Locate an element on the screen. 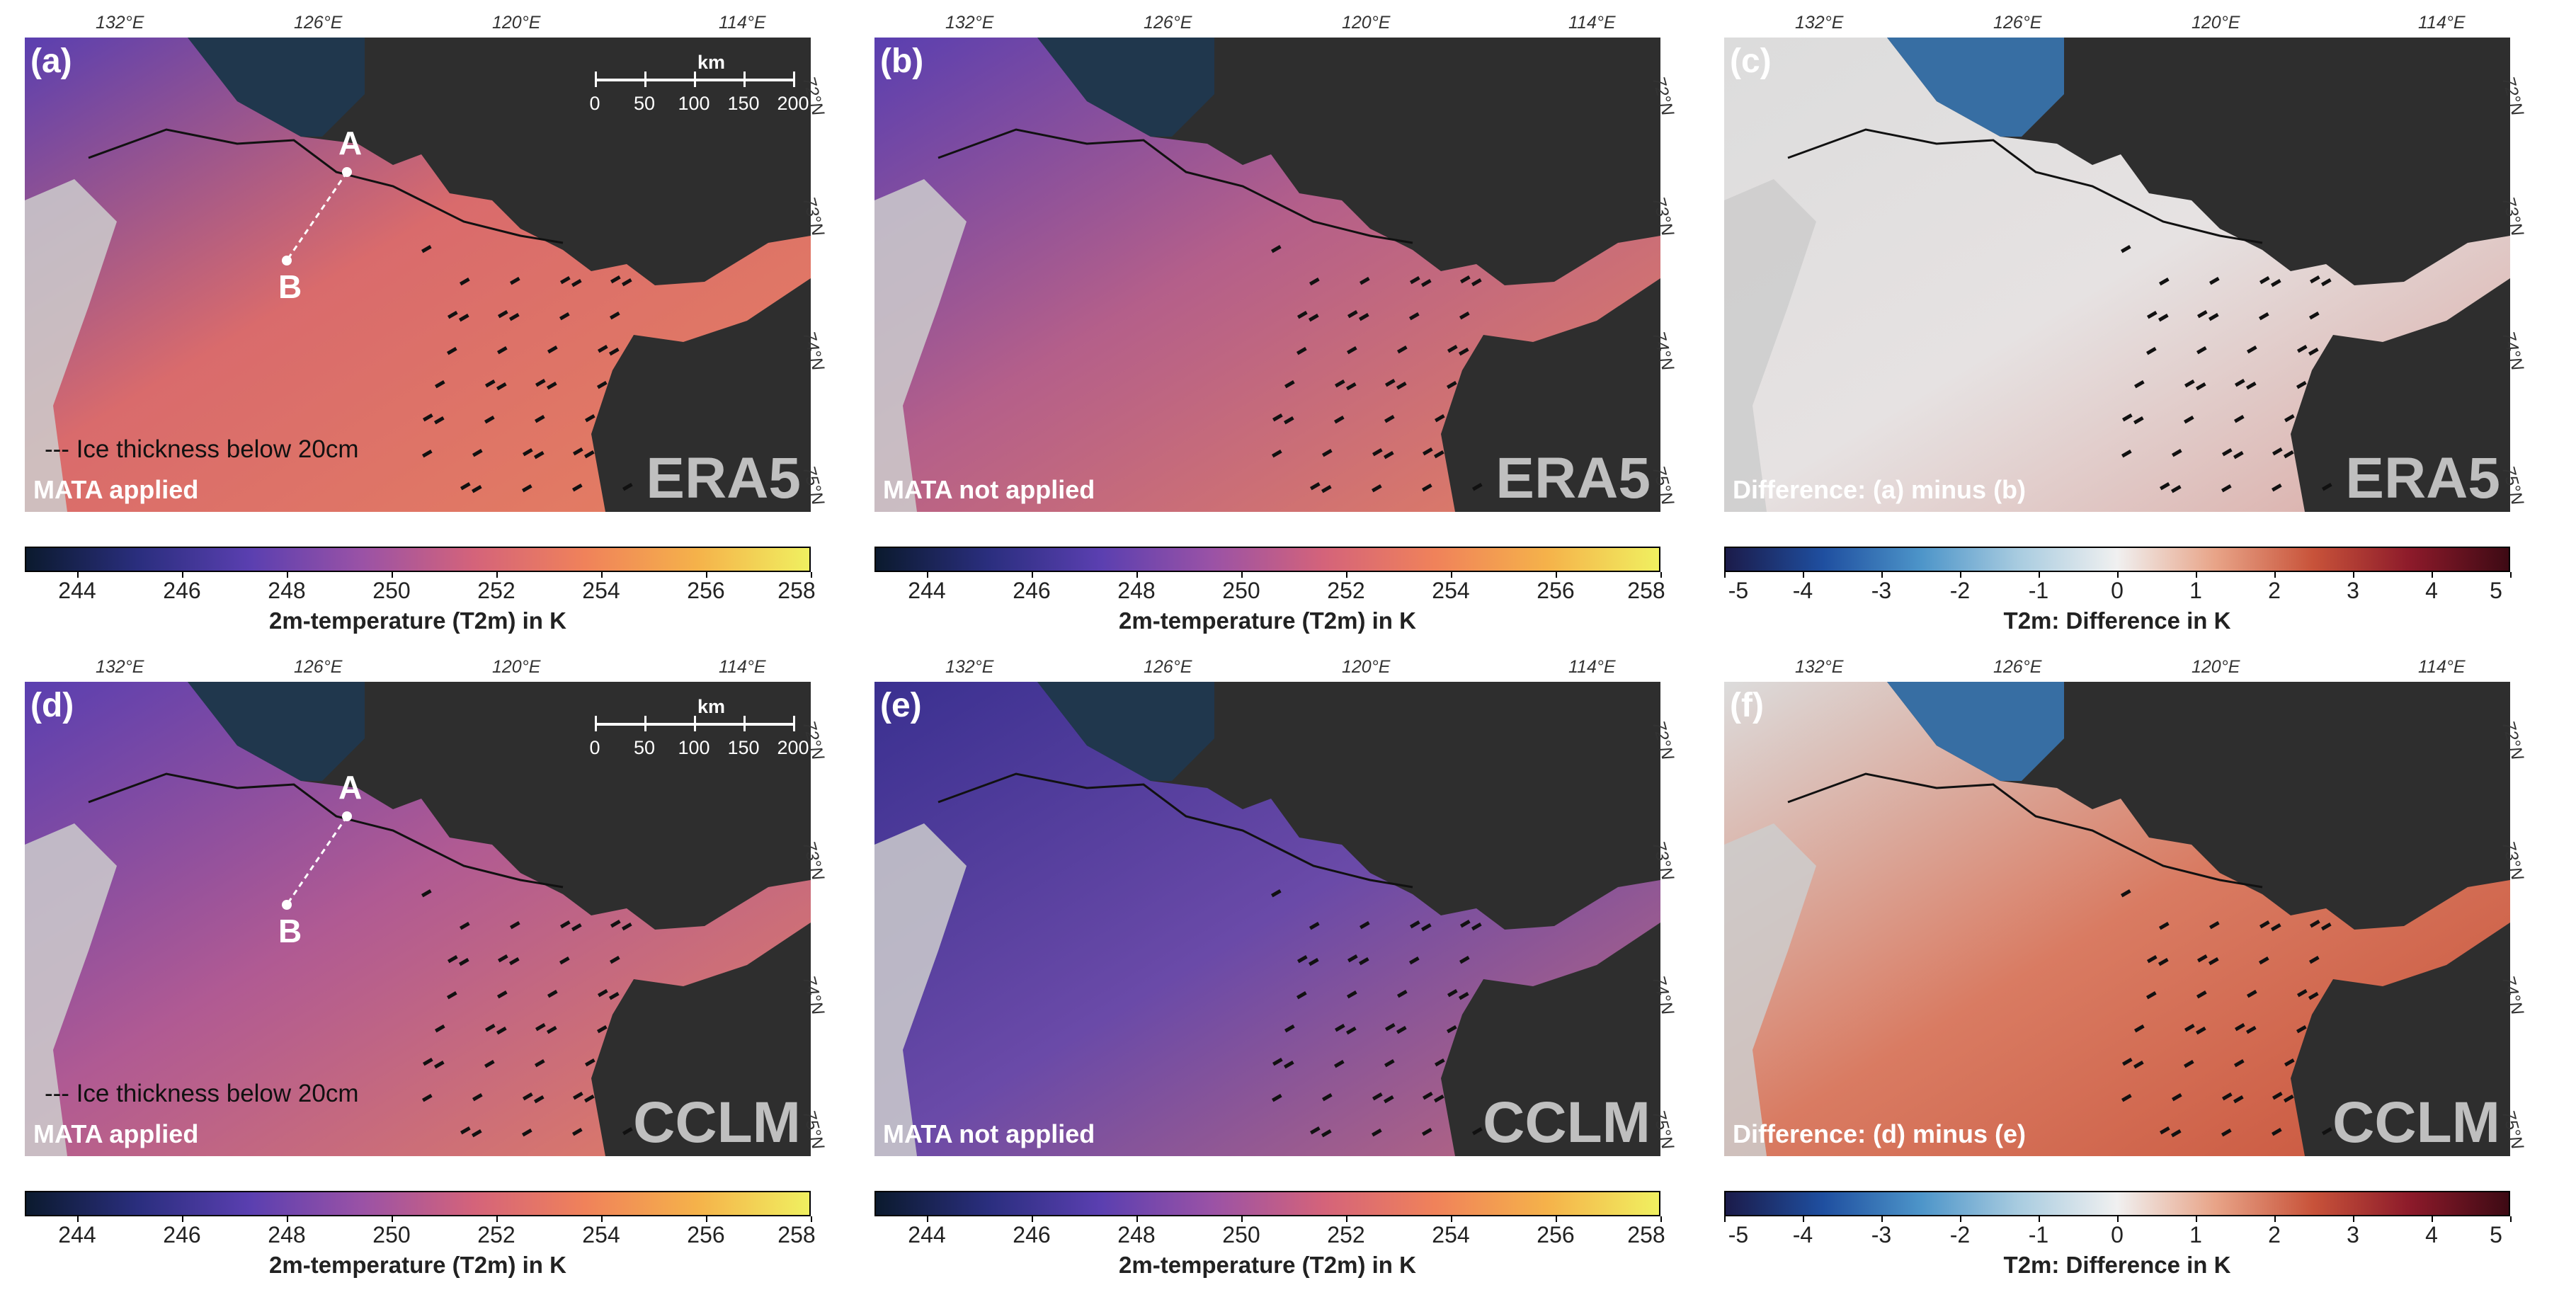  colorbar-tick-label: 254 is located at coordinates (601, 1234).